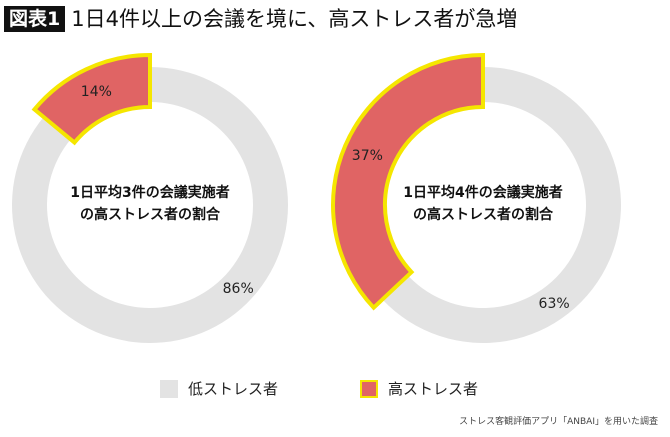 The width and height of the screenshot is (670, 437). What do you see at coordinates (233, 389) in the screenshot?
I see `legend-label-low: 低ストレス者` at bounding box center [233, 389].